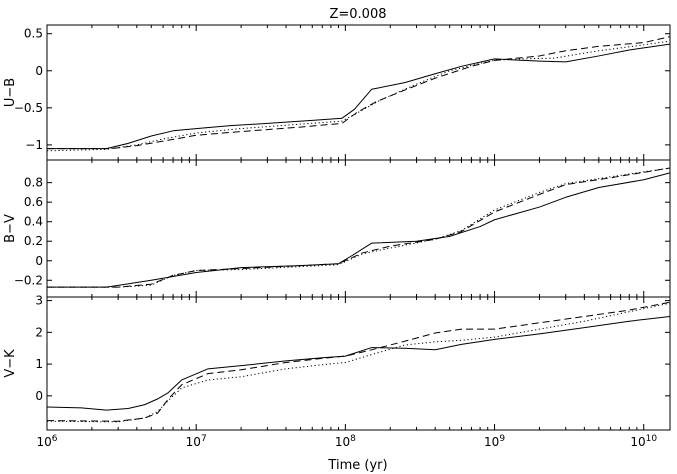 Image resolution: width=677 pixels, height=474 pixels. What do you see at coordinates (643, 441) in the screenshot?
I see `x-tick-label: 10¹⁰` at bounding box center [643, 441].